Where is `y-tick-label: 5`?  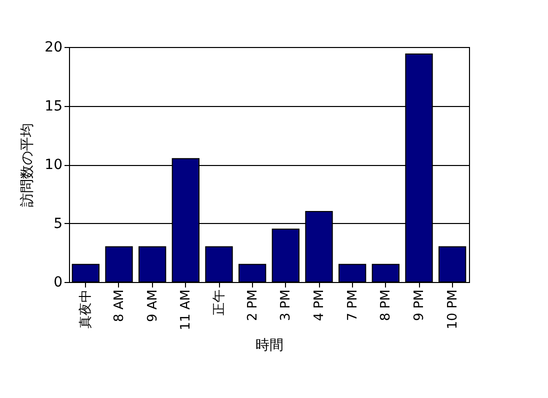 y-tick-label: 5 is located at coordinates (58, 224).